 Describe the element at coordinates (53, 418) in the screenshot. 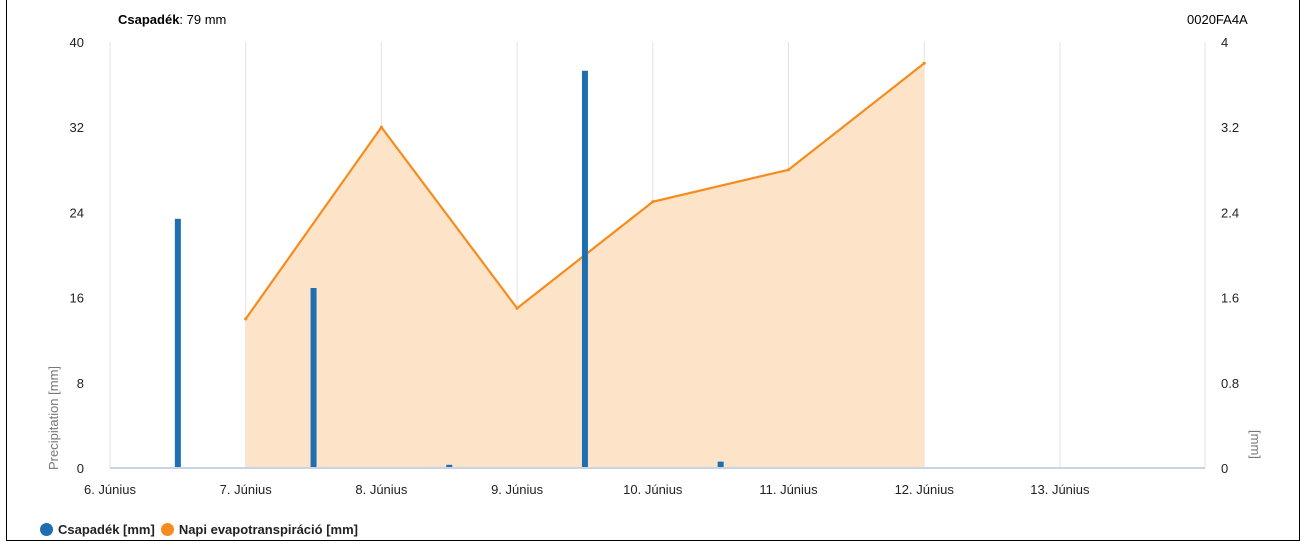

I see `y-axis-left-title: Precipitation [mm]` at that location.